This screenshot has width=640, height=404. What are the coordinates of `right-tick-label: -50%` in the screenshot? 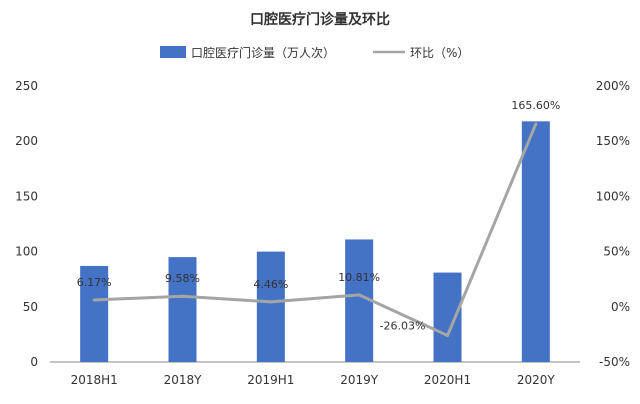 It's located at (614, 362).